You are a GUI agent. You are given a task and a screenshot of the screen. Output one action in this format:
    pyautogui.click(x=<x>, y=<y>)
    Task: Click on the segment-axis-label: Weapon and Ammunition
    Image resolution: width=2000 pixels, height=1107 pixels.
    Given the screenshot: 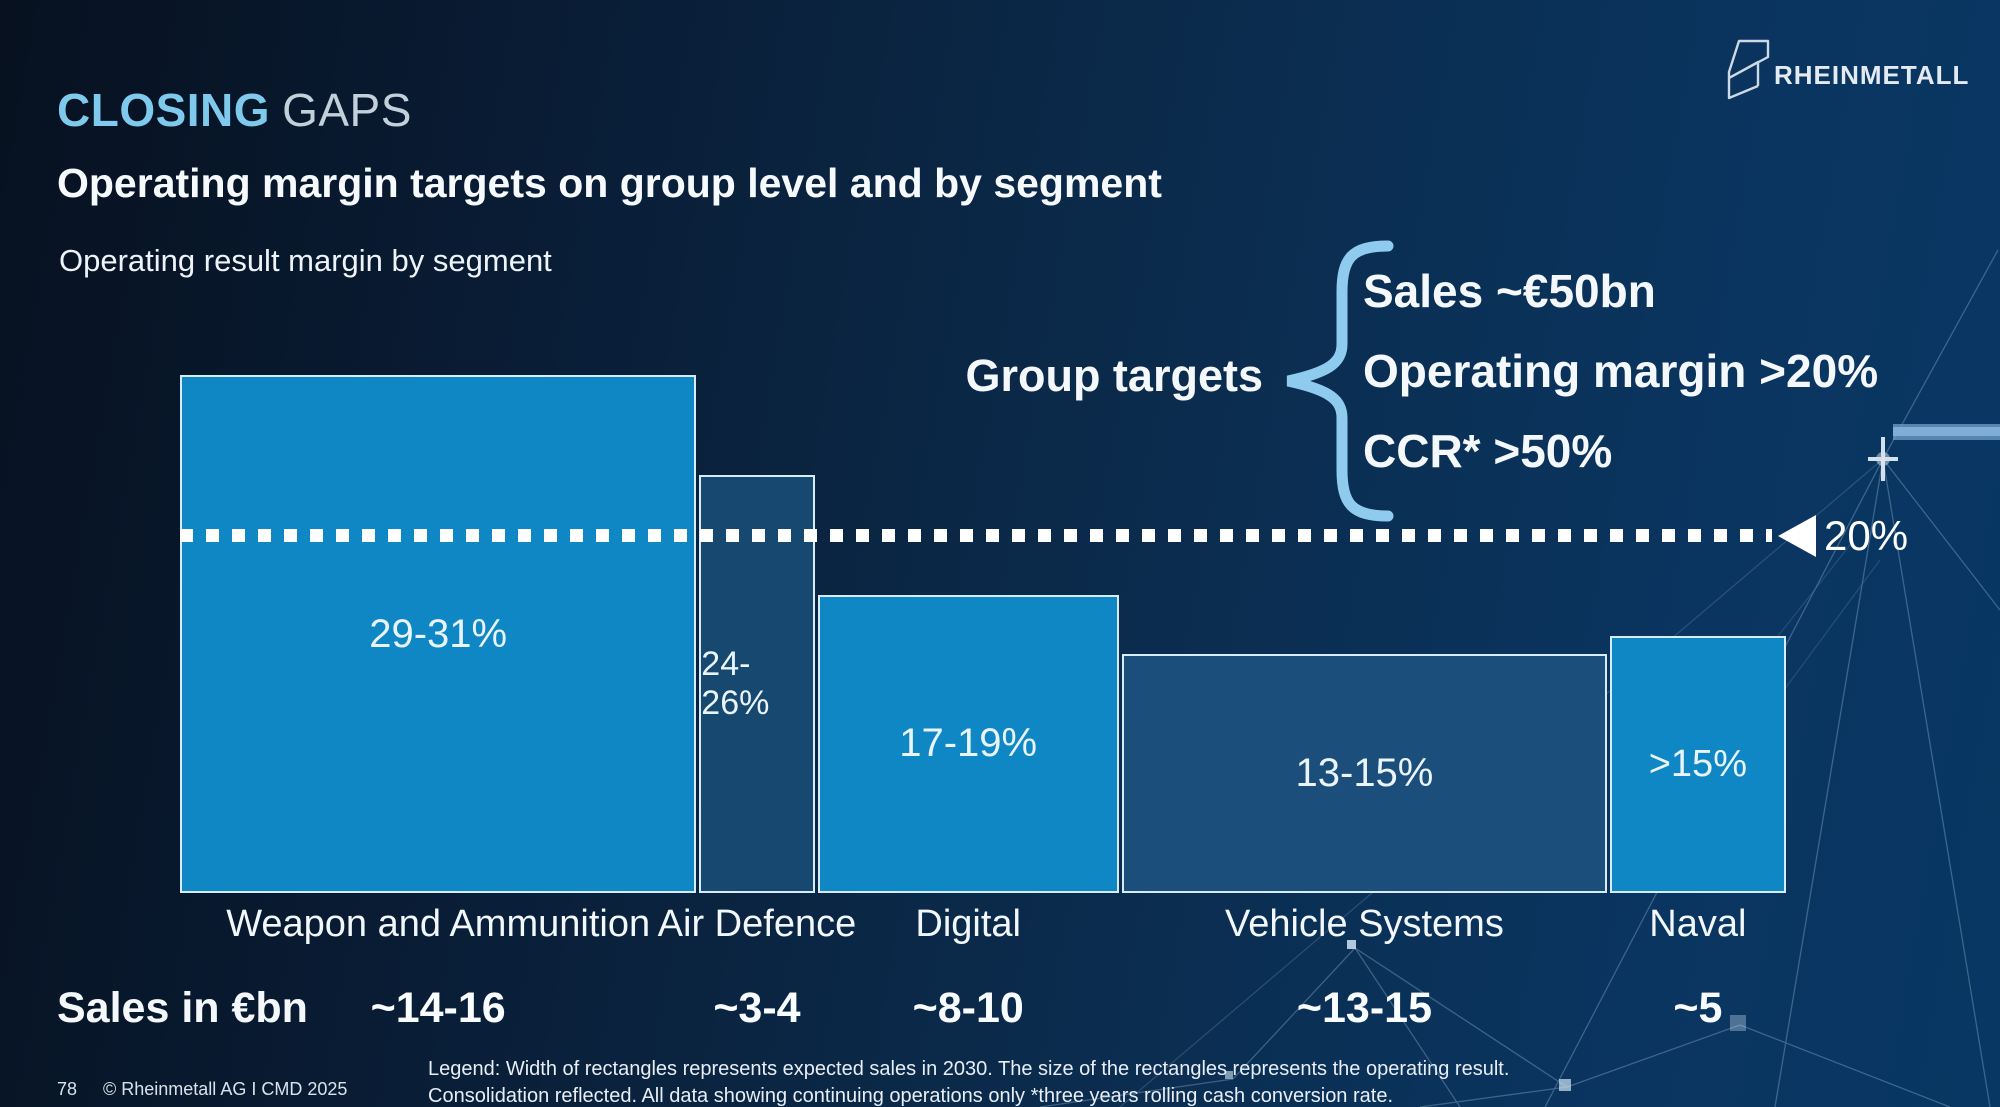 What is the action you would take?
    pyautogui.click(x=438, y=924)
    